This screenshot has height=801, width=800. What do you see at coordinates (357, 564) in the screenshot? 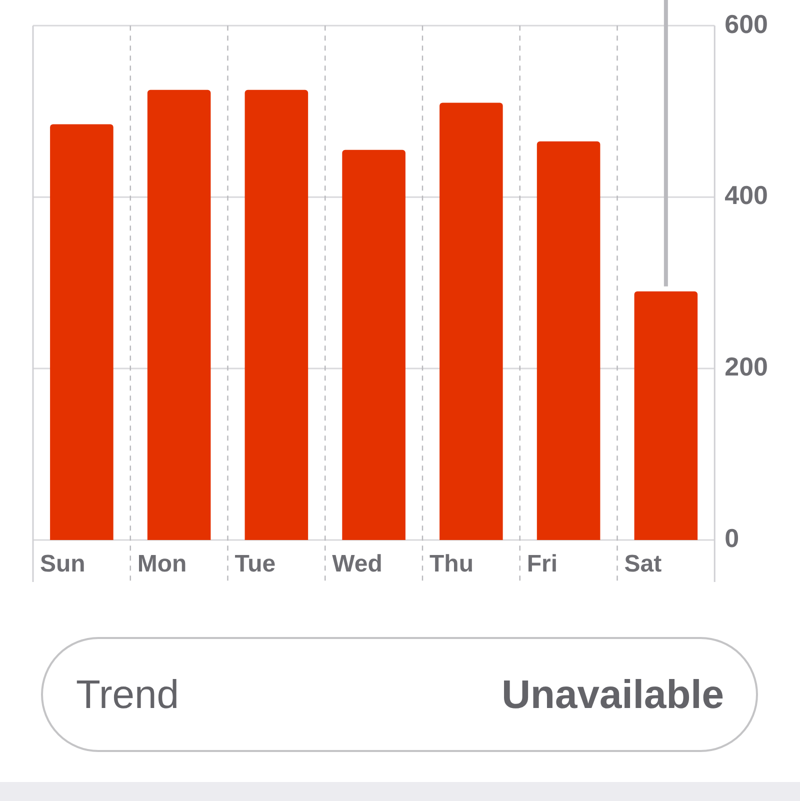
I see `x-tick-label: Wed` at bounding box center [357, 564].